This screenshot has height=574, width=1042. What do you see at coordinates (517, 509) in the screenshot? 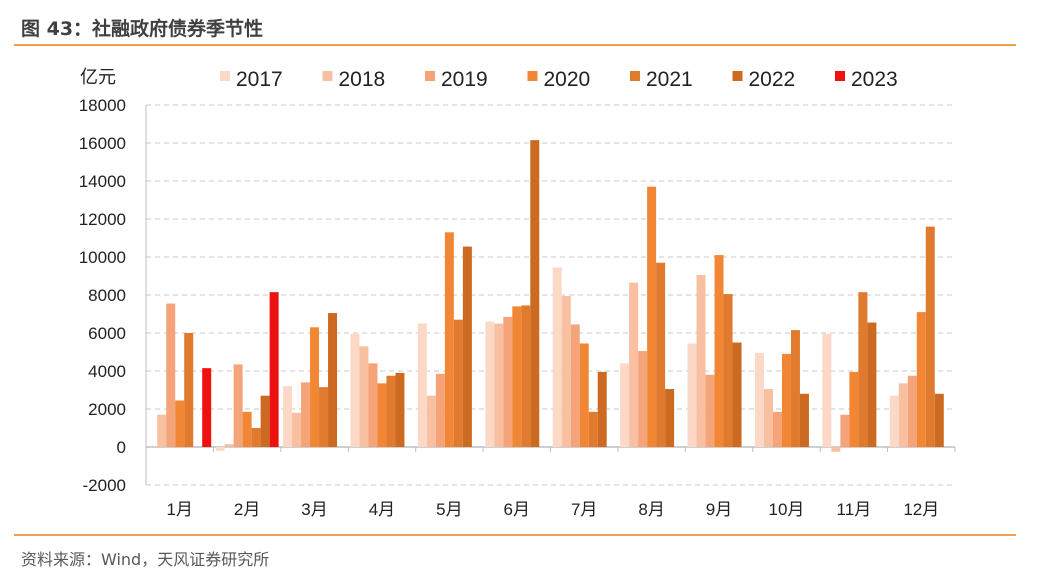
I see `x-tick-label: 6月` at bounding box center [517, 509].